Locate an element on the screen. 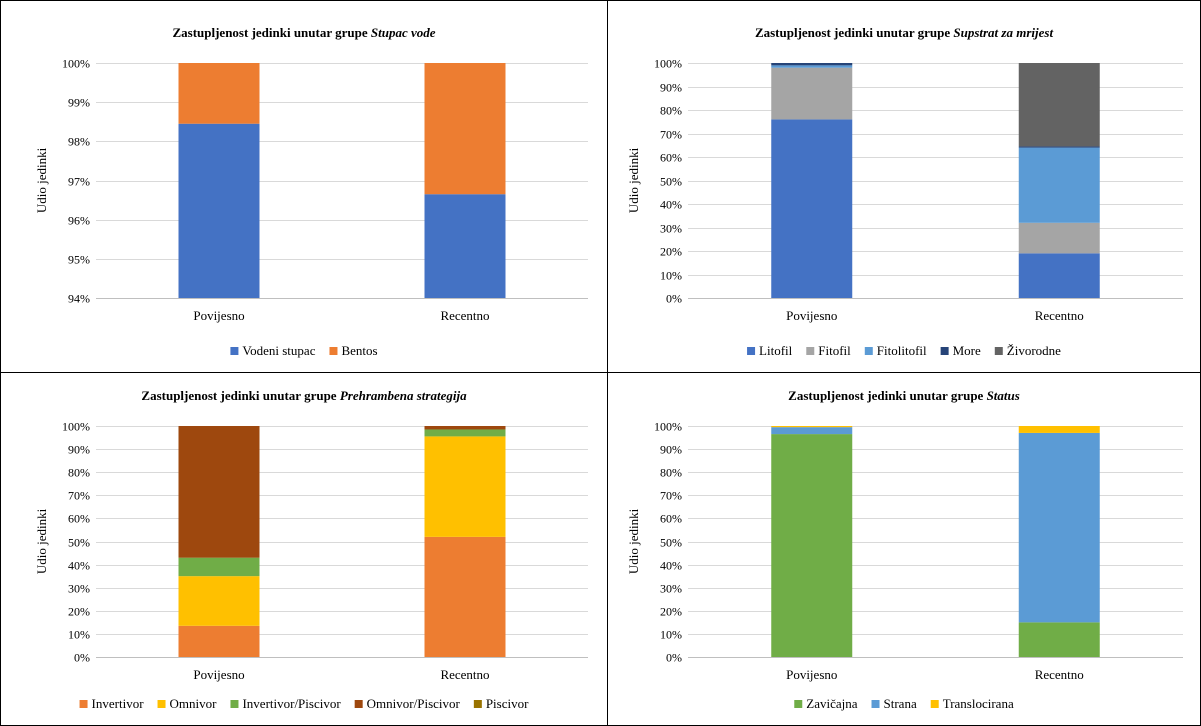 The width and height of the screenshot is (1201, 726). chart-3-title-prefix: Zastupljenost jedinki unutar grupe is located at coordinates (240, 395).